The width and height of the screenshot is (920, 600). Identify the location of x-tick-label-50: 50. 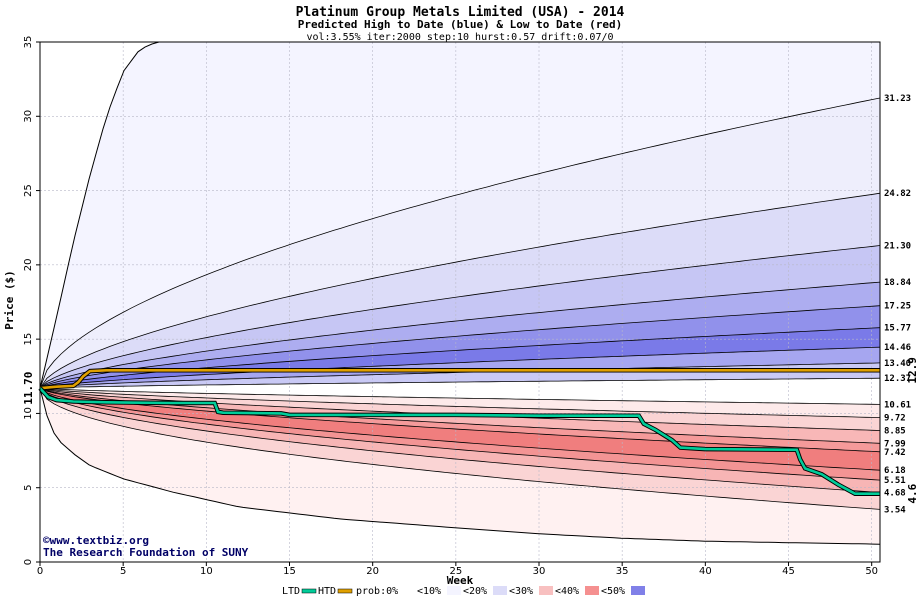
(871, 571).